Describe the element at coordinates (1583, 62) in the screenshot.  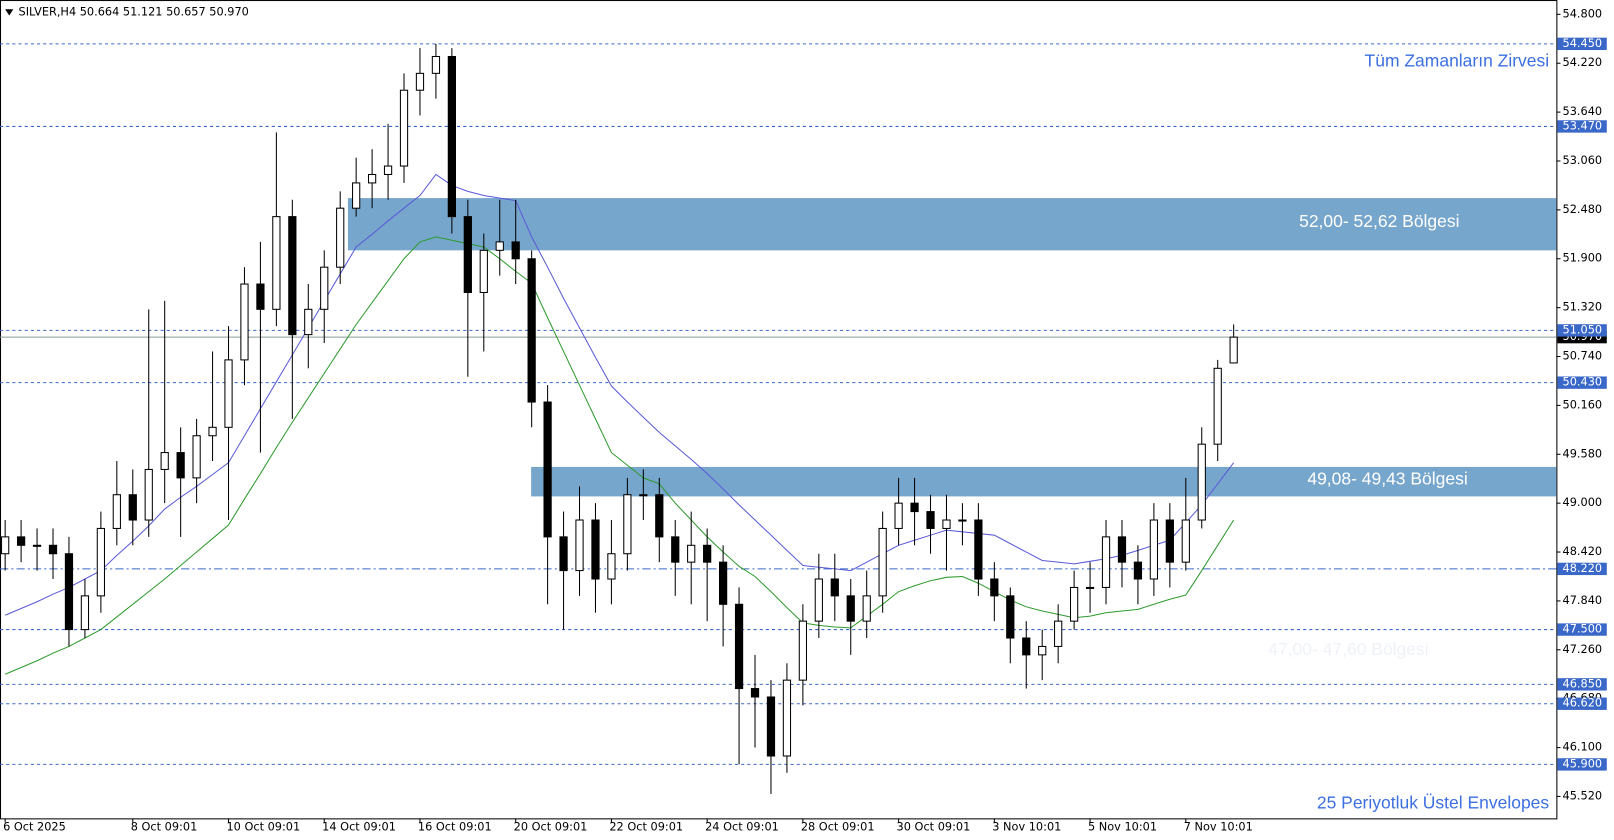
I see `y-tick-label: 54.220` at that location.